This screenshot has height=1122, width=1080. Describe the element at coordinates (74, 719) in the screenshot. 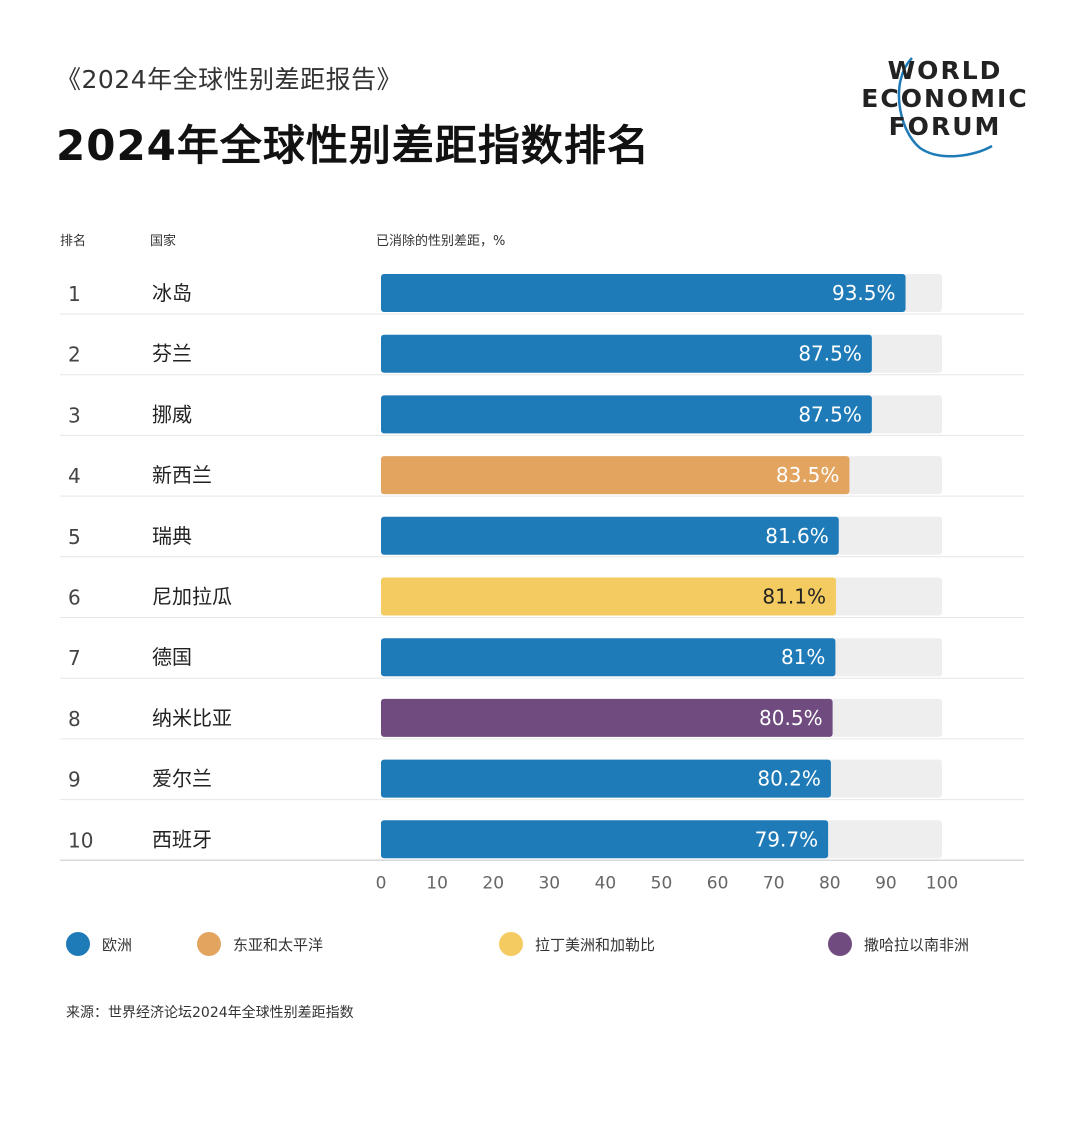

I see `rank-label: 8` at that location.